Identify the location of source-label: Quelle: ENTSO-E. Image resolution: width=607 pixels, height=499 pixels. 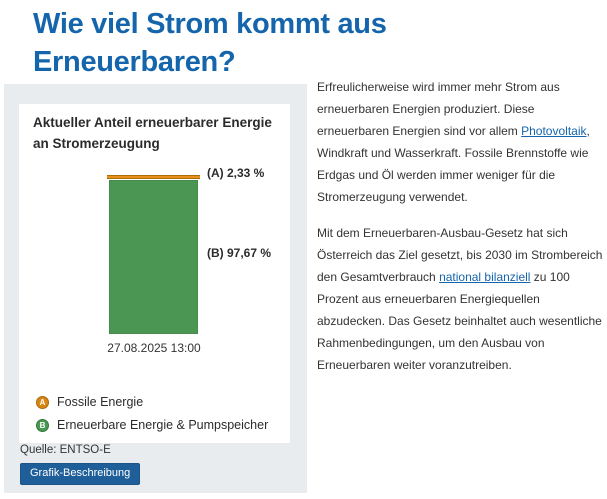
(65, 450).